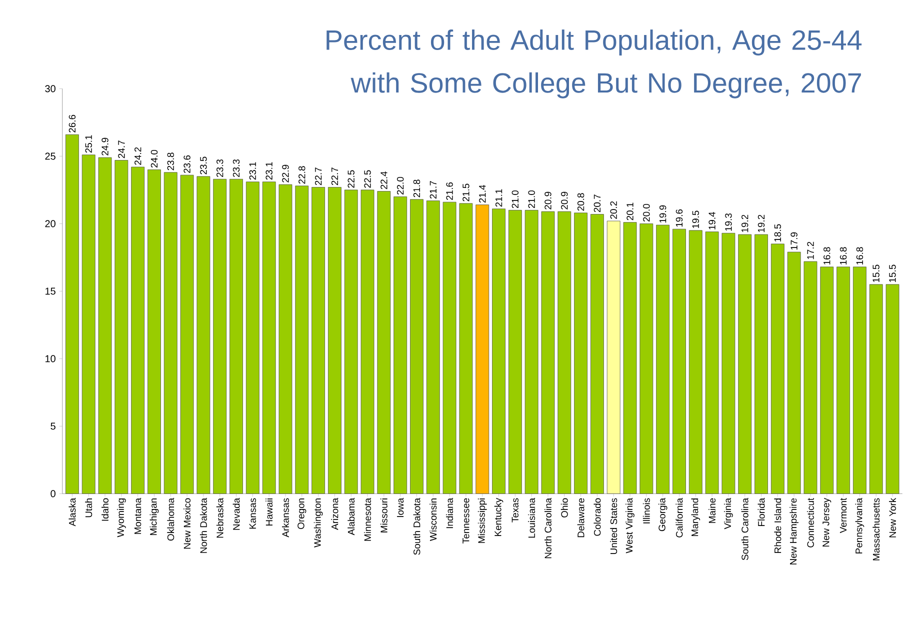 Image resolution: width=924 pixels, height=626 pixels. Describe the element at coordinates (53, 494) in the screenshot. I see `y-tick-label: 0` at that location.